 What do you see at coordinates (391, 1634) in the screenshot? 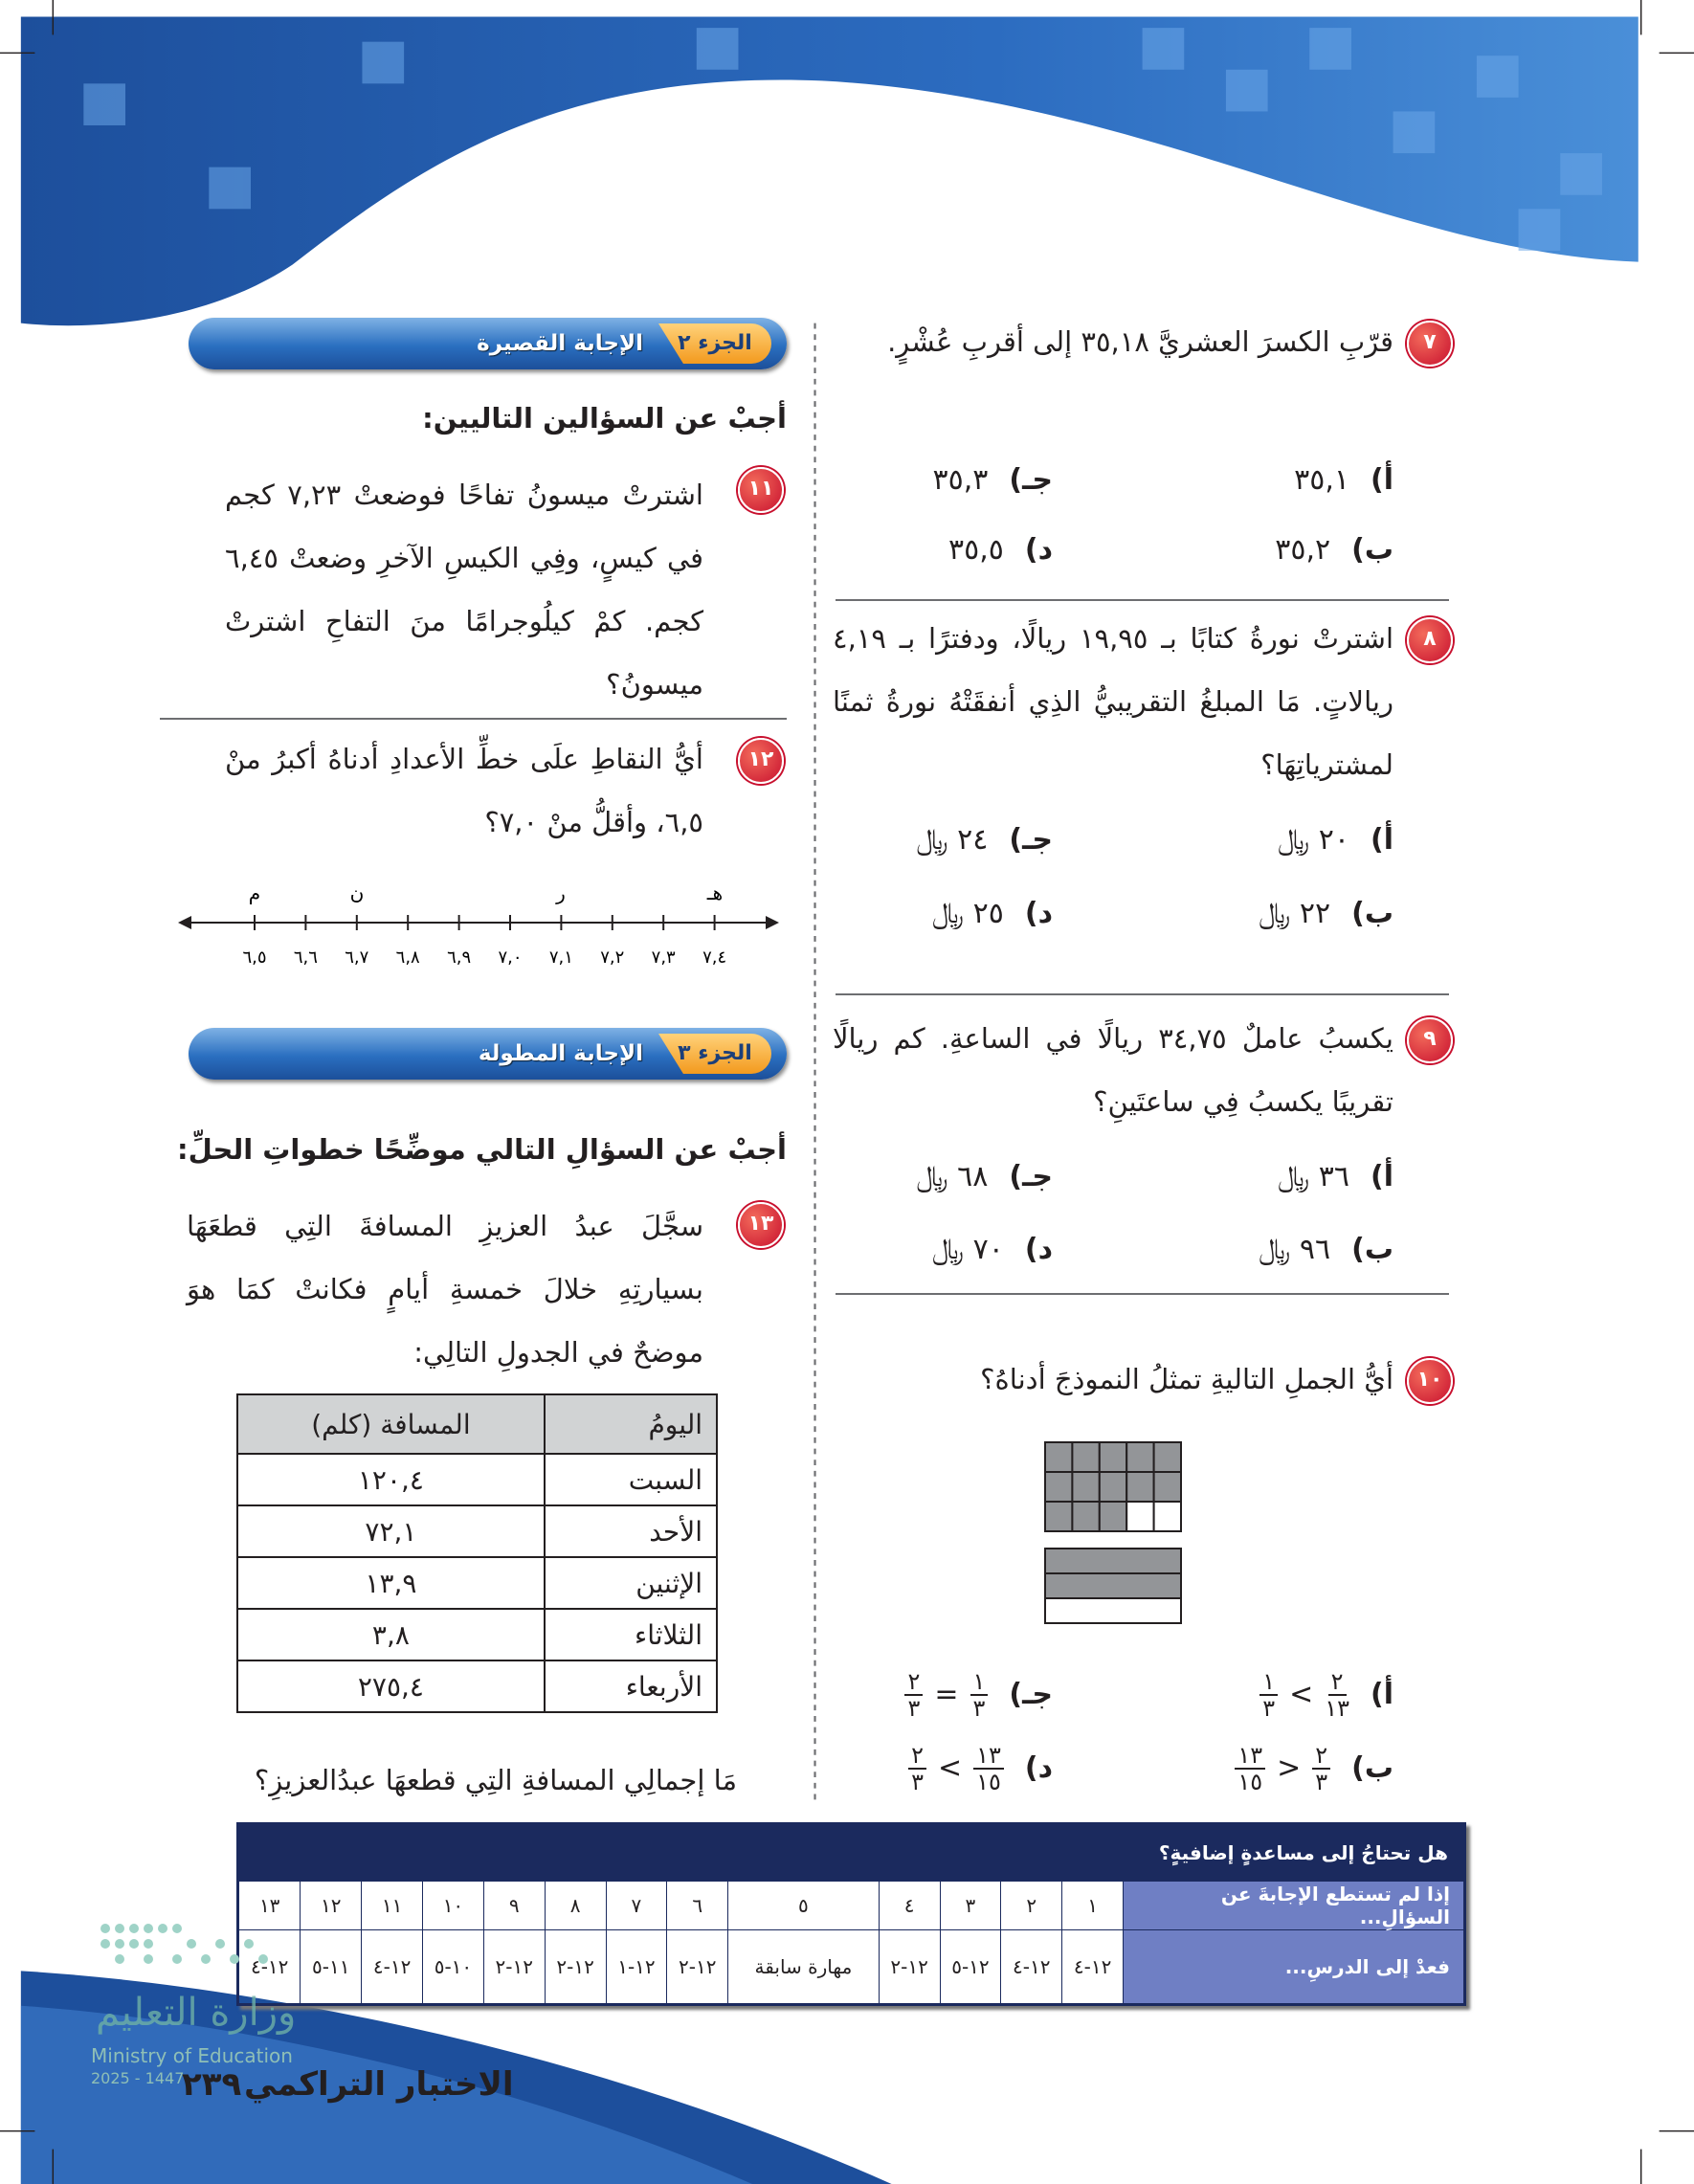
I see `table-cell: ٣,٨` at bounding box center [391, 1634].